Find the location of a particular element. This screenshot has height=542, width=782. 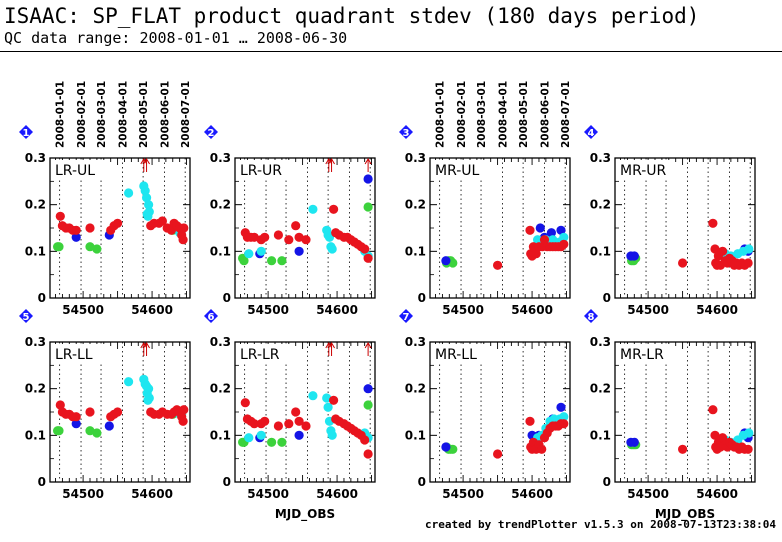

index-number: 7 is located at coordinates (406, 317).